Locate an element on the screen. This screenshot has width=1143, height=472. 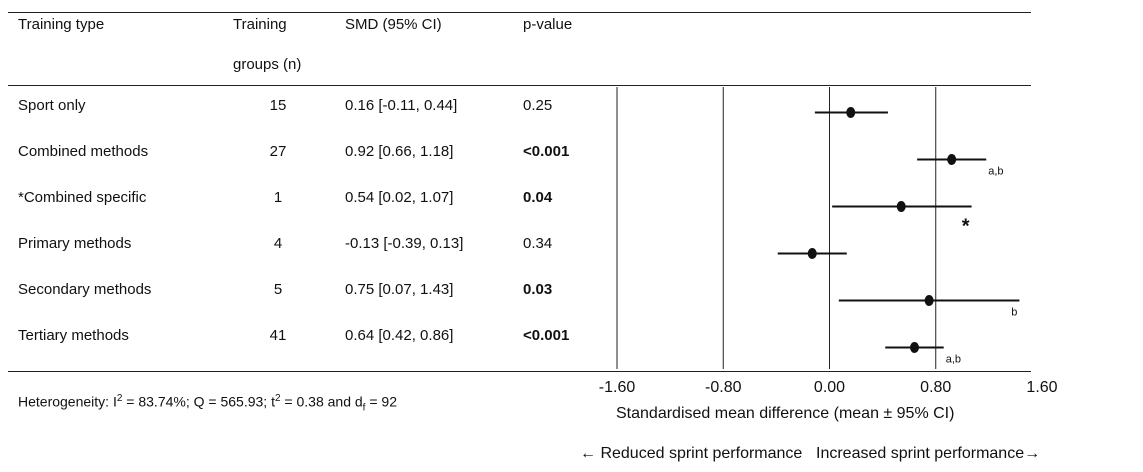
header-groups-line2: groups (n) is located at coordinates (267, 64).